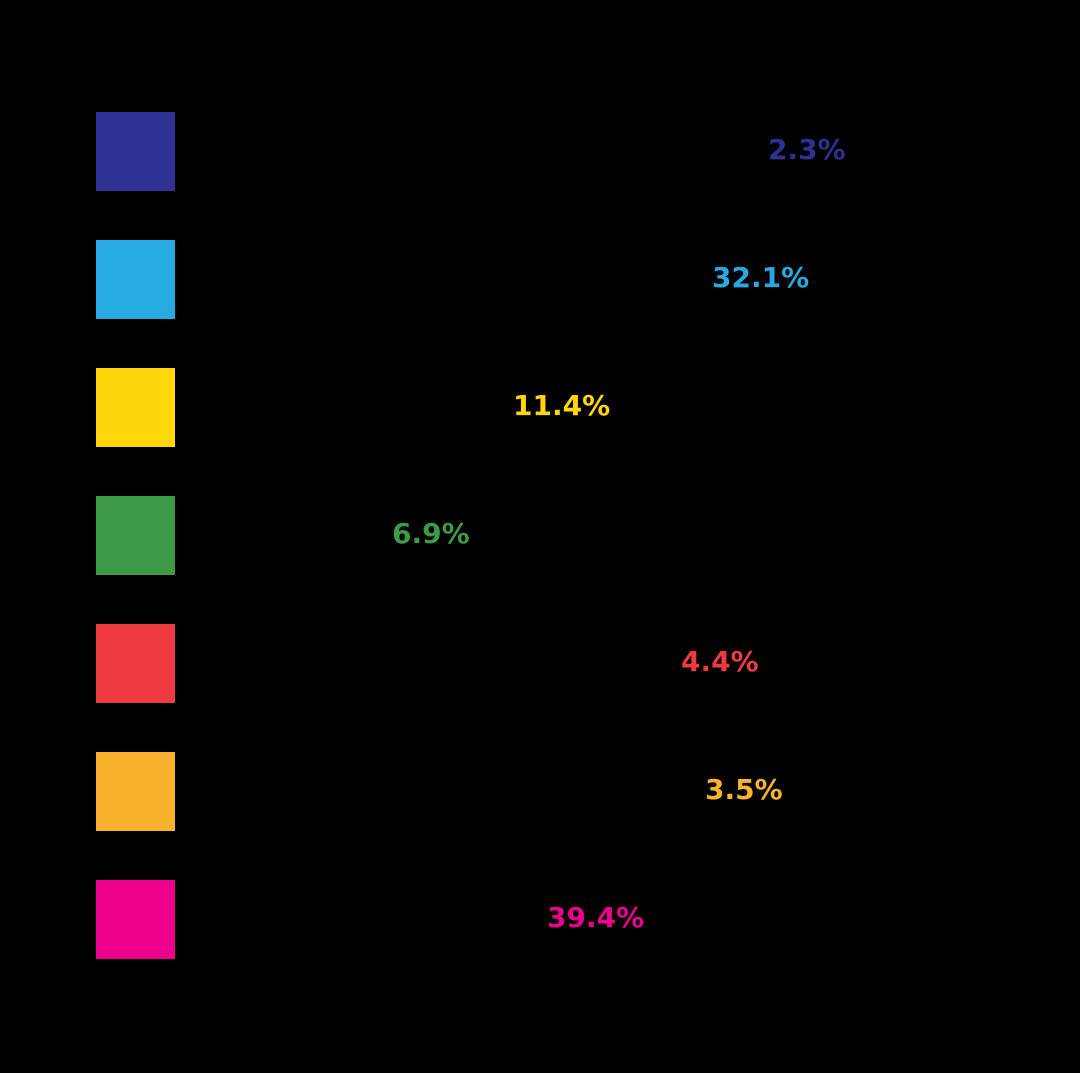 Image resolution: width=1080 pixels, height=1073 pixels. I want to click on percentage-label: 3.5%, so click(744, 789).